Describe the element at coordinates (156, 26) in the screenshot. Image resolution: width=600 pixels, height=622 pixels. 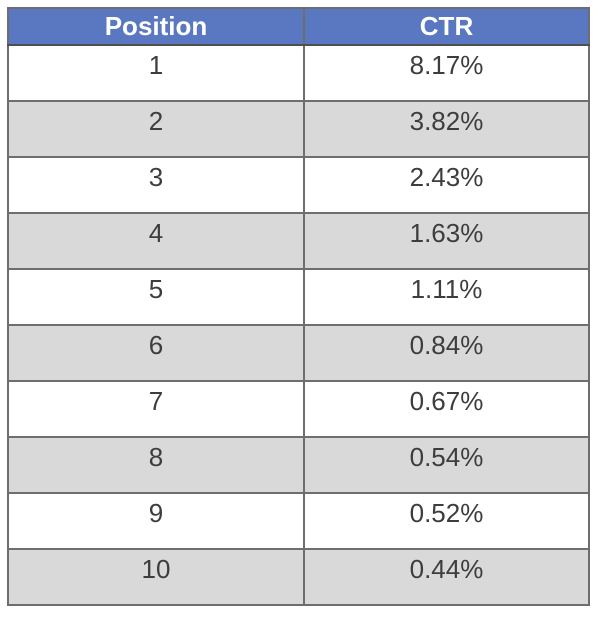
I see `position-column-header: Position` at that location.